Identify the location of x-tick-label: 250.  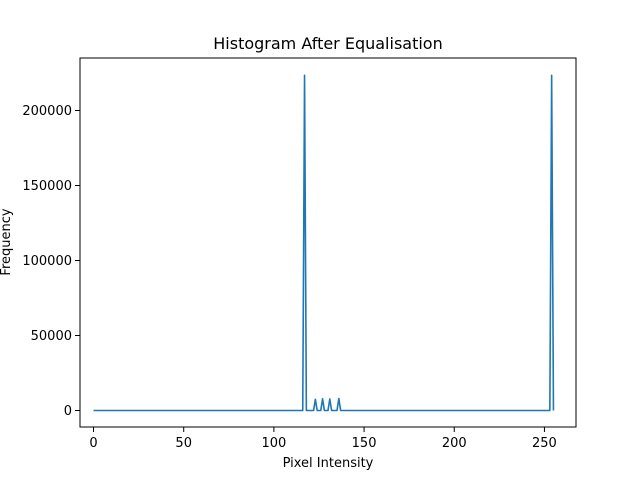
(544, 443).